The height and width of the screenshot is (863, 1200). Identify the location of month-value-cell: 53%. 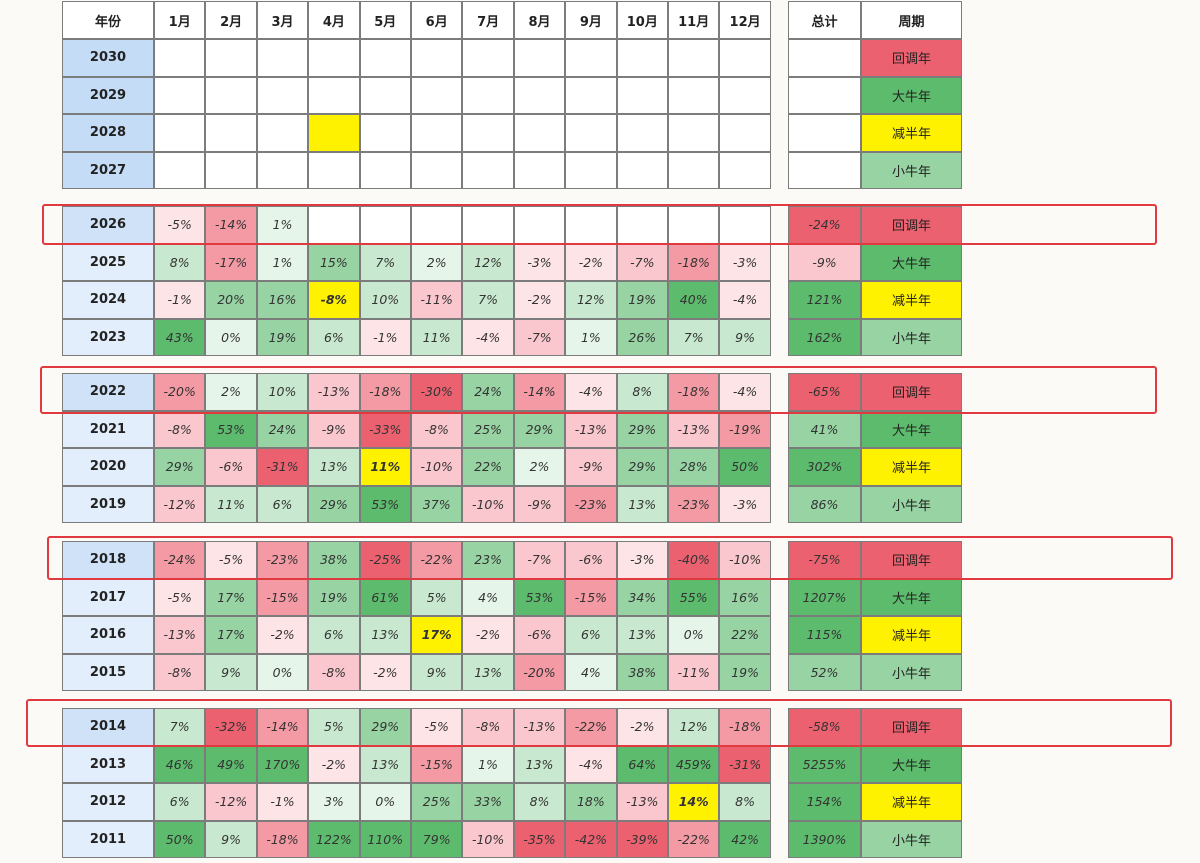
(231, 429).